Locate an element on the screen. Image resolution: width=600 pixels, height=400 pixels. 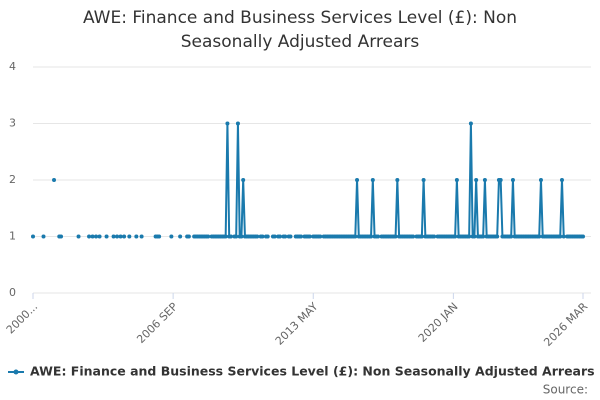
y-tick-label: 0 is located at coordinates (12, 292).